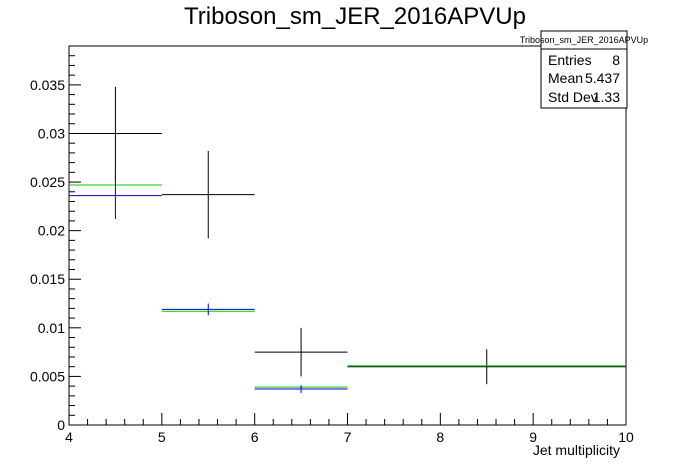  What do you see at coordinates (61, 425) in the screenshot?
I see `y-tick-label: 0` at bounding box center [61, 425].